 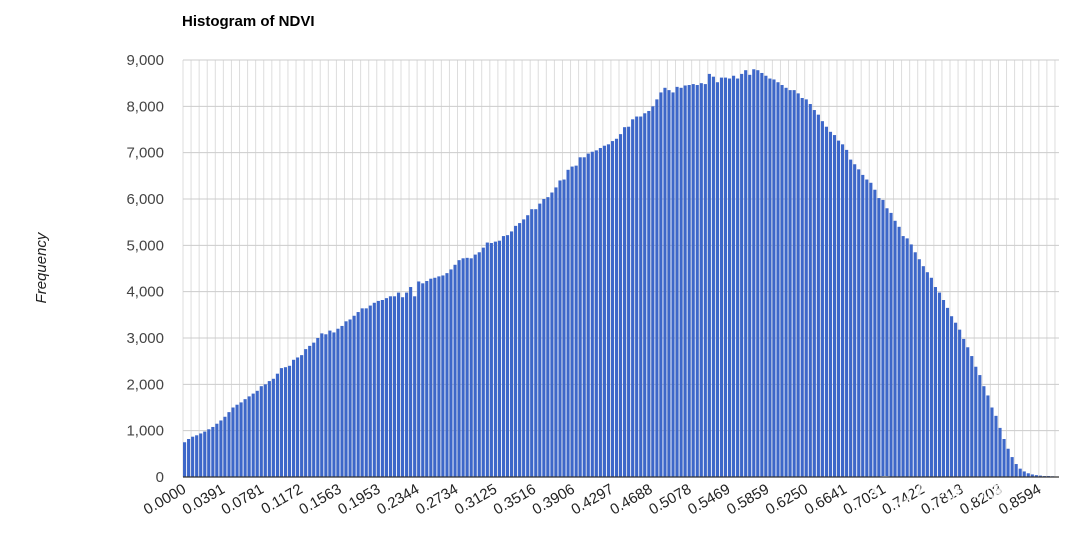 What do you see at coordinates (476, 500) in the screenshot?
I see `x-tick-label: 0.3125` at bounding box center [476, 500].